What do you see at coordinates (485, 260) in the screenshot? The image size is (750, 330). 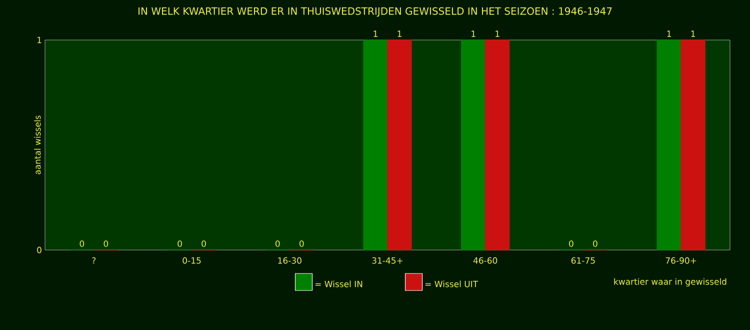 I see `x-tick-label: 46-60` at bounding box center [485, 260].